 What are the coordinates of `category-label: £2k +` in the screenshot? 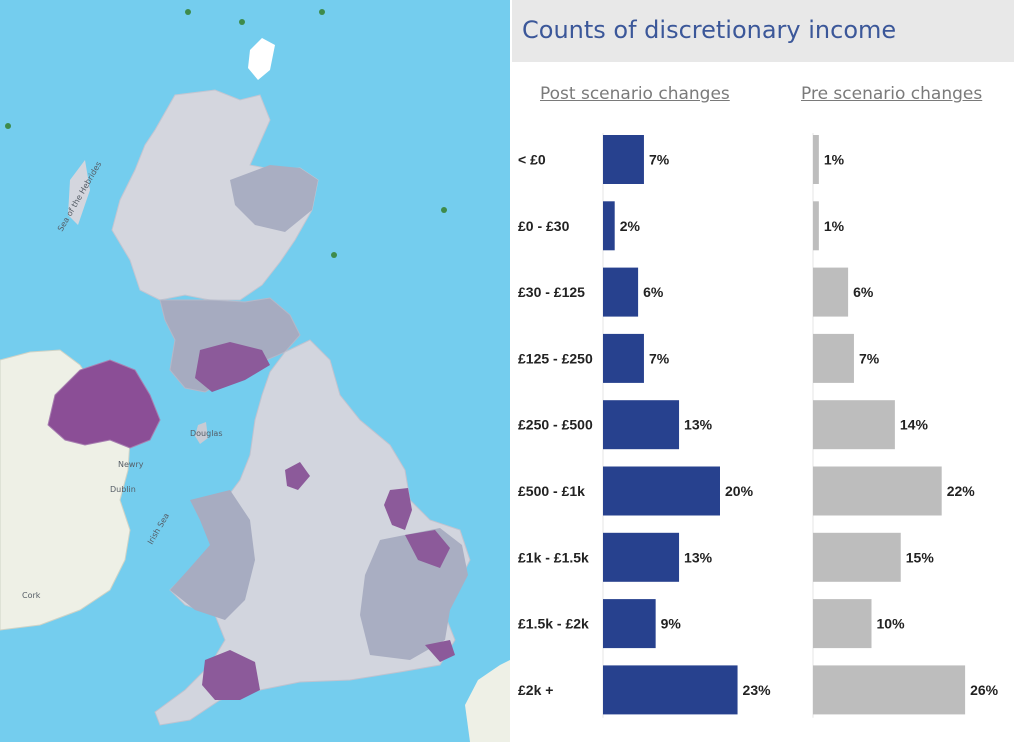 It's located at (535, 690).